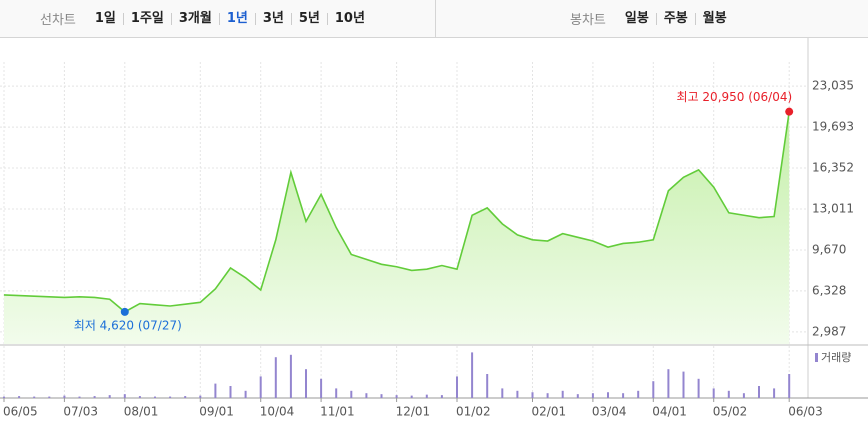 The width and height of the screenshot is (868, 436). I want to click on x-tick-label: 11/01, so click(337, 412).